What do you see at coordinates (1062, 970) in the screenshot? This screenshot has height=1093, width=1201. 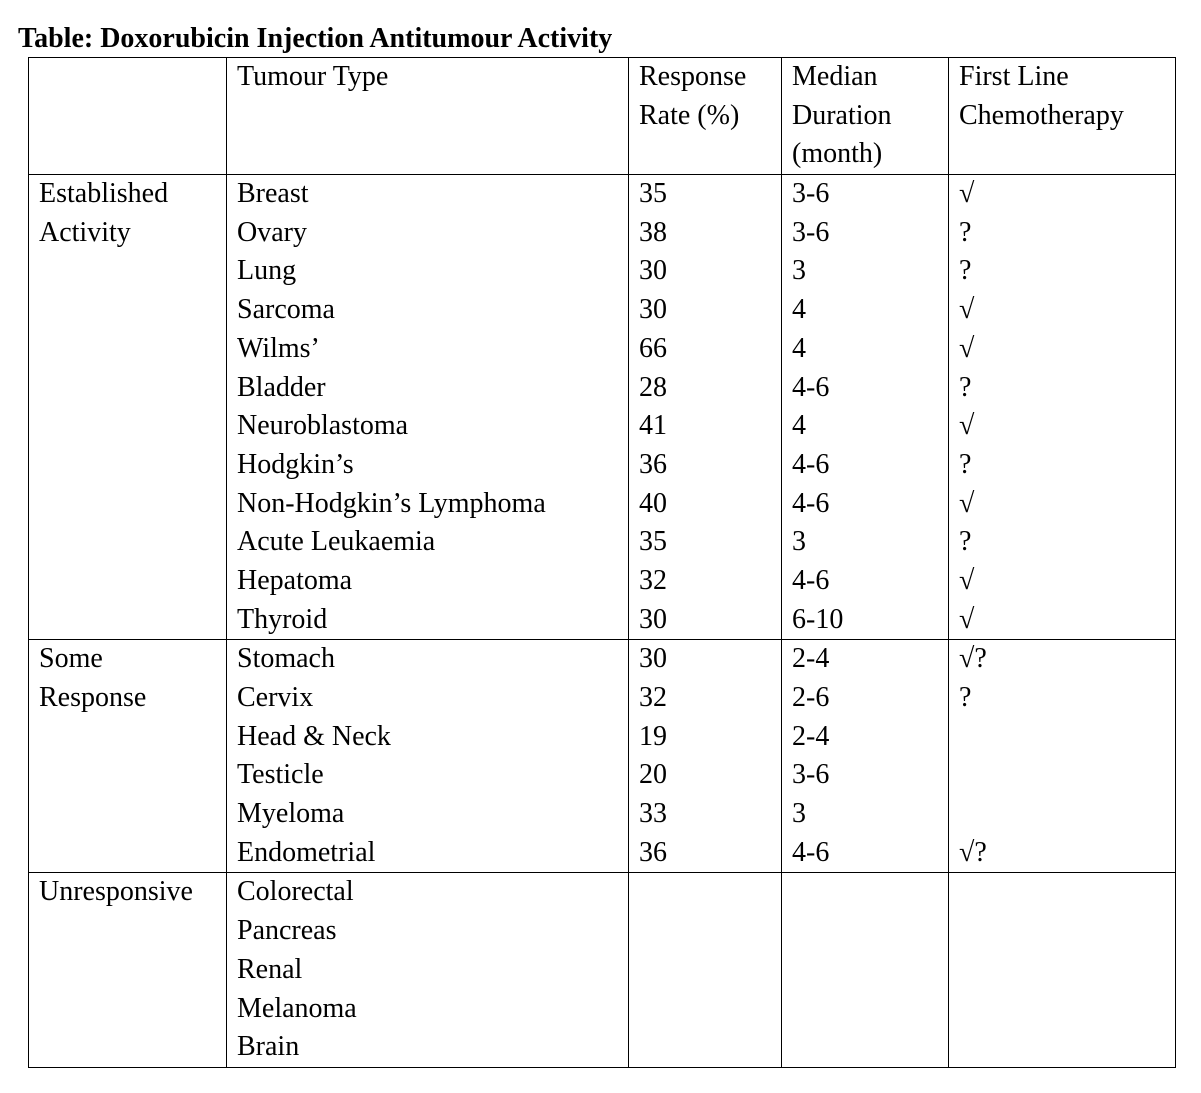 I see `first-line-cell` at bounding box center [1062, 970].